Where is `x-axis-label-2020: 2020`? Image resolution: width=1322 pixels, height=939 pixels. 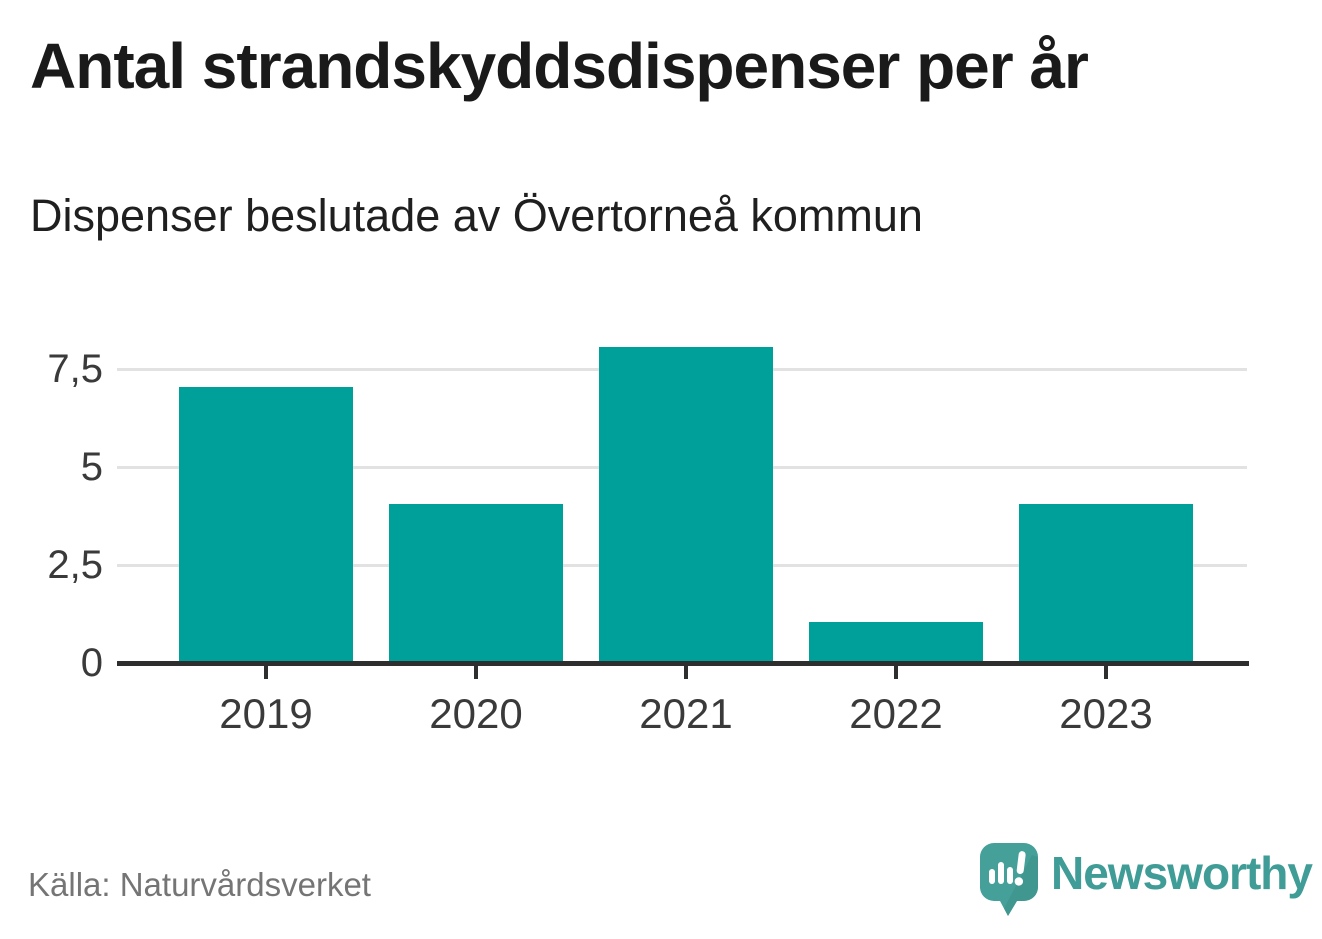
x-axis-label-2020: 2020 is located at coordinates (476, 713).